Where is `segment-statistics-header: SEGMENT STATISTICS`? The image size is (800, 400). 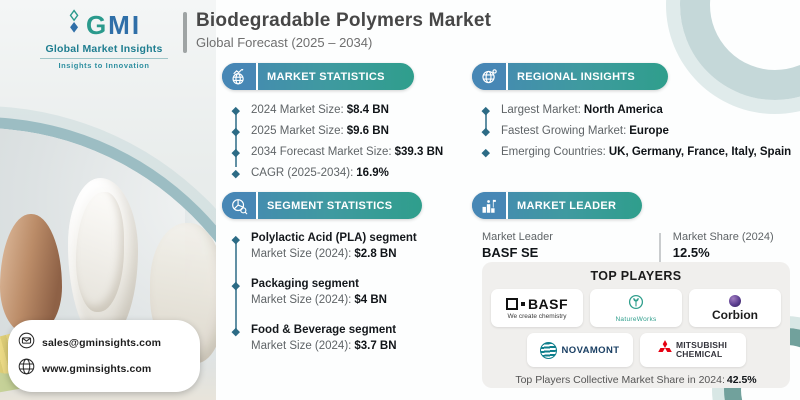
segment-statistics-header: SEGMENT STATISTICS is located at coordinates (322, 205).